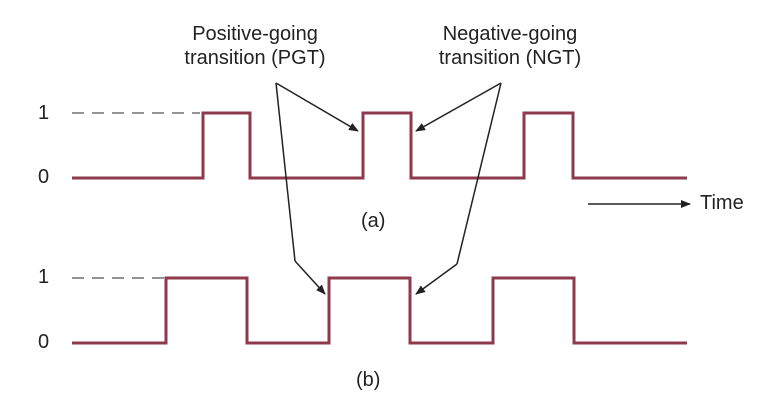 Image resolution: width=784 pixels, height=402 pixels. I want to click on time-axis-label: Time, so click(722, 203).